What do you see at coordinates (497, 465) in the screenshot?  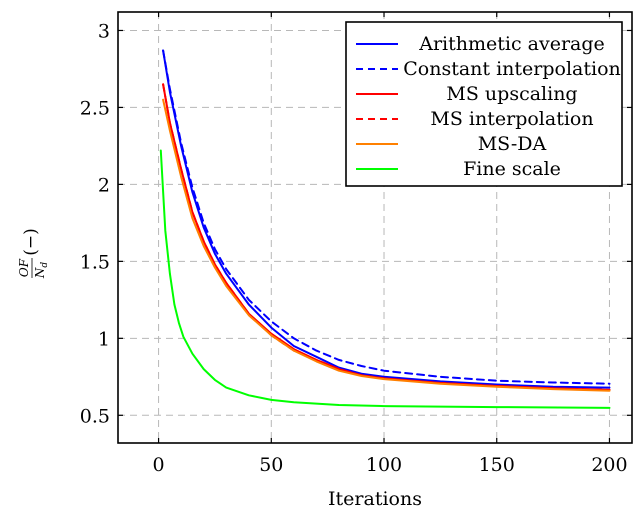 I see `x-tick-label: 150` at bounding box center [497, 465].